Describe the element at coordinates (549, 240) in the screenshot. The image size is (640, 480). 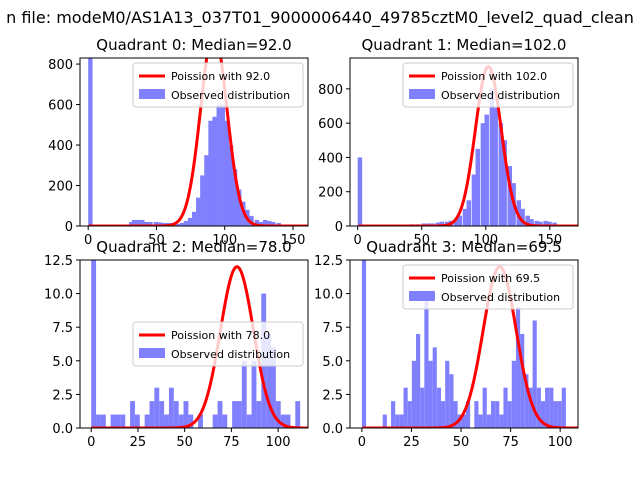
I see `x-tick-label: 150` at that location.